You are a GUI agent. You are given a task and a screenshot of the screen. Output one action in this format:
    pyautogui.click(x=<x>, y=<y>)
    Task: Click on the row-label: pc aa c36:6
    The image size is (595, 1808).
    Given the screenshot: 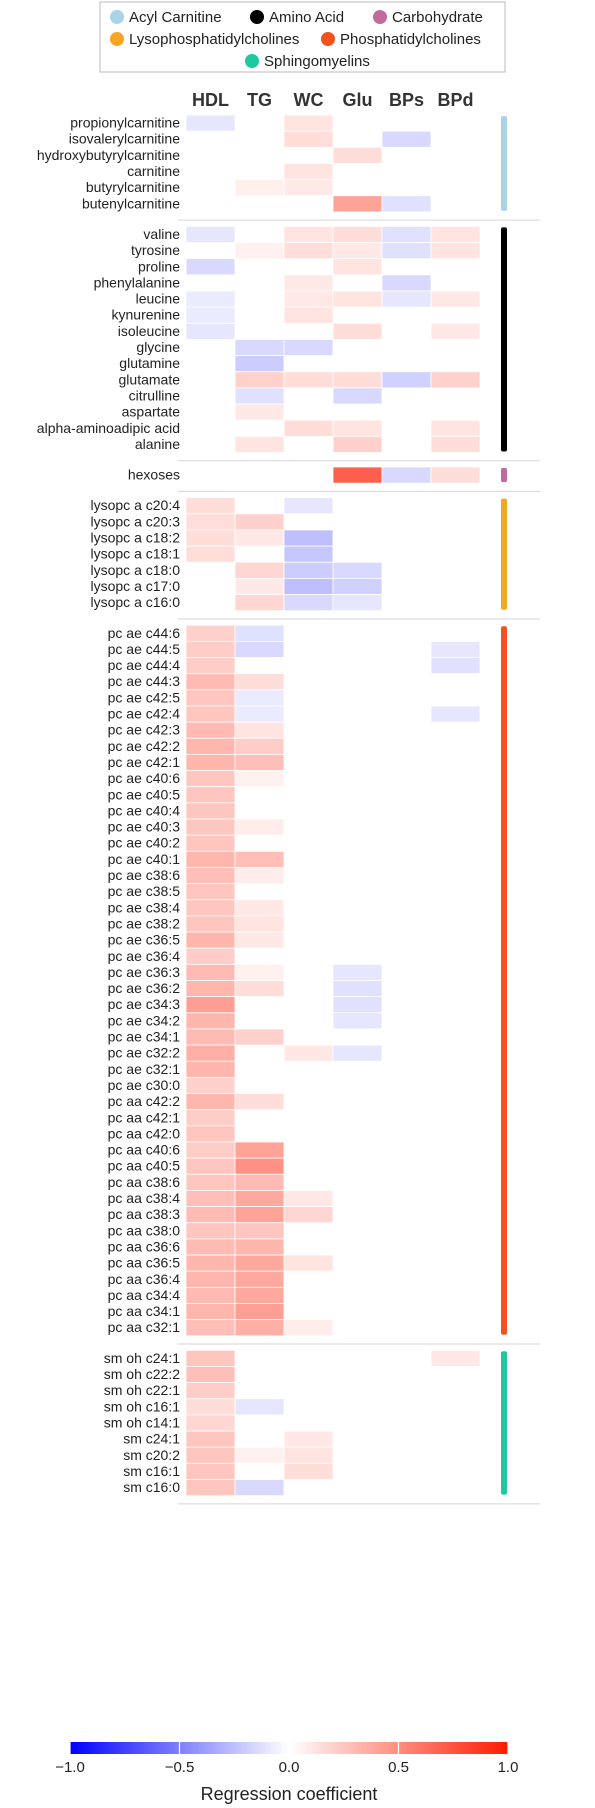 What is the action you would take?
    pyautogui.click(x=144, y=1246)
    